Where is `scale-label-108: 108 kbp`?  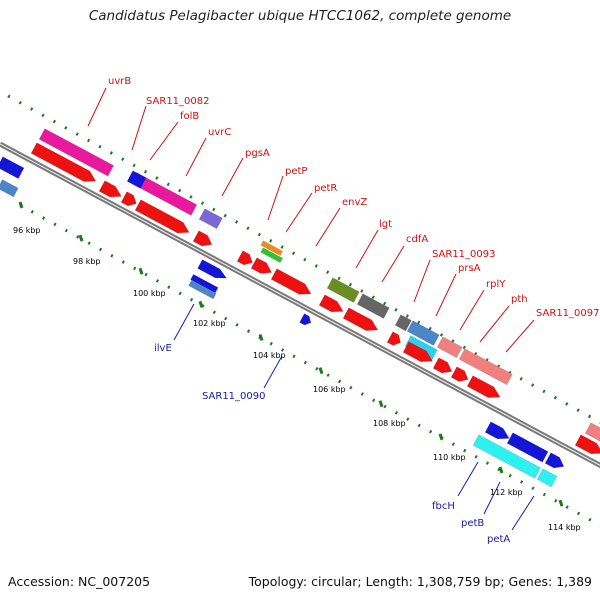 scale-label-108: 108 kbp is located at coordinates (389, 423).